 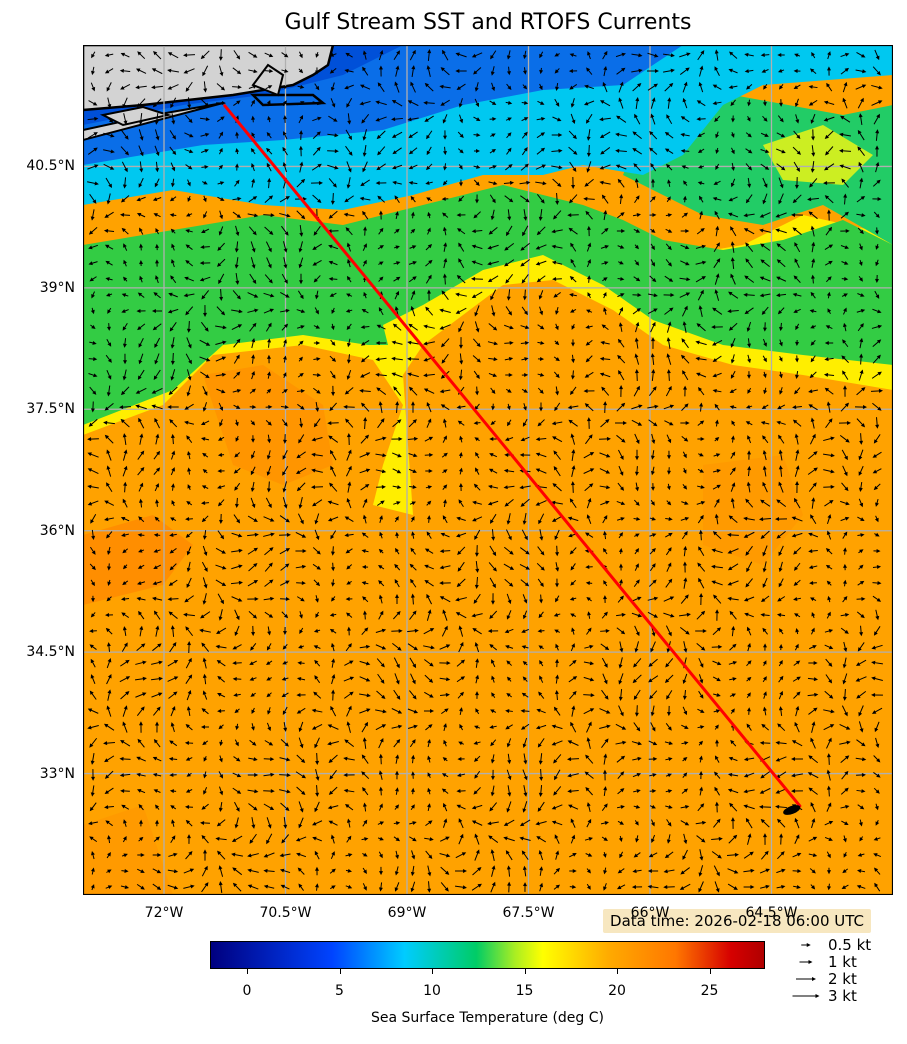 I want to click on longitude-tick-label: 72°W, so click(x=164, y=913).